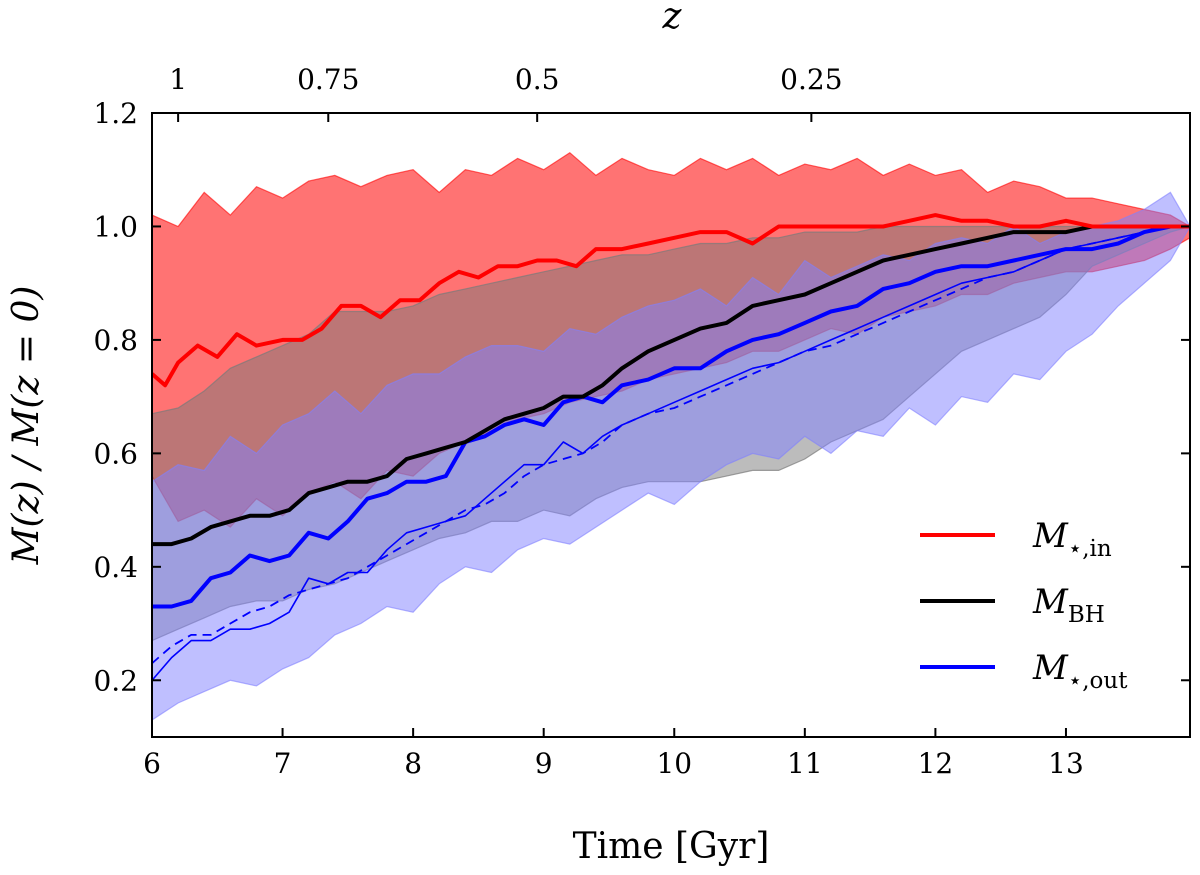 Image resolution: width=1200 pixels, height=875 pixels. What do you see at coordinates (674, 763) in the screenshot?
I see `x-tick-label: 10` at bounding box center [674, 763].